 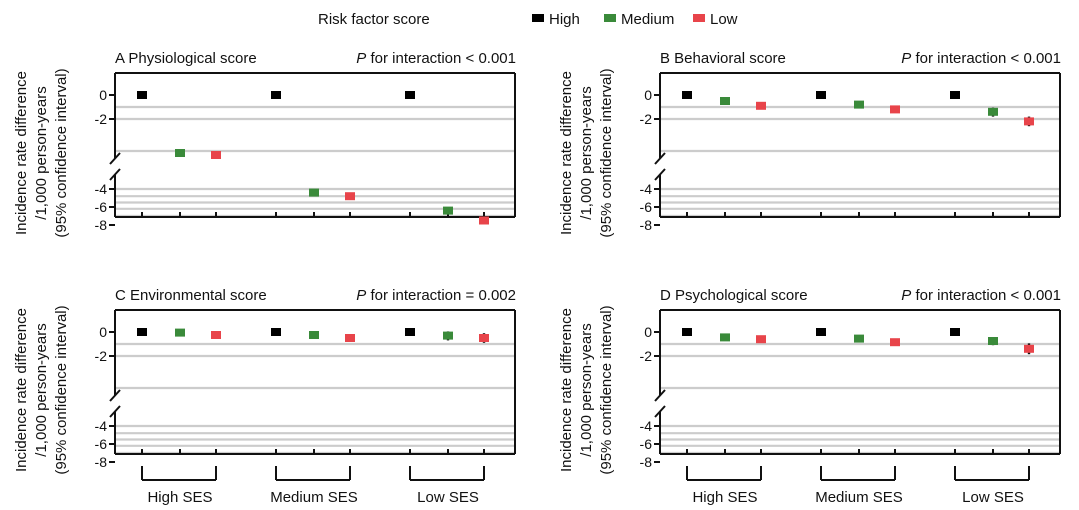 What do you see at coordinates (448, 497) in the screenshot?
I see `category-label: Low SES` at bounding box center [448, 497].